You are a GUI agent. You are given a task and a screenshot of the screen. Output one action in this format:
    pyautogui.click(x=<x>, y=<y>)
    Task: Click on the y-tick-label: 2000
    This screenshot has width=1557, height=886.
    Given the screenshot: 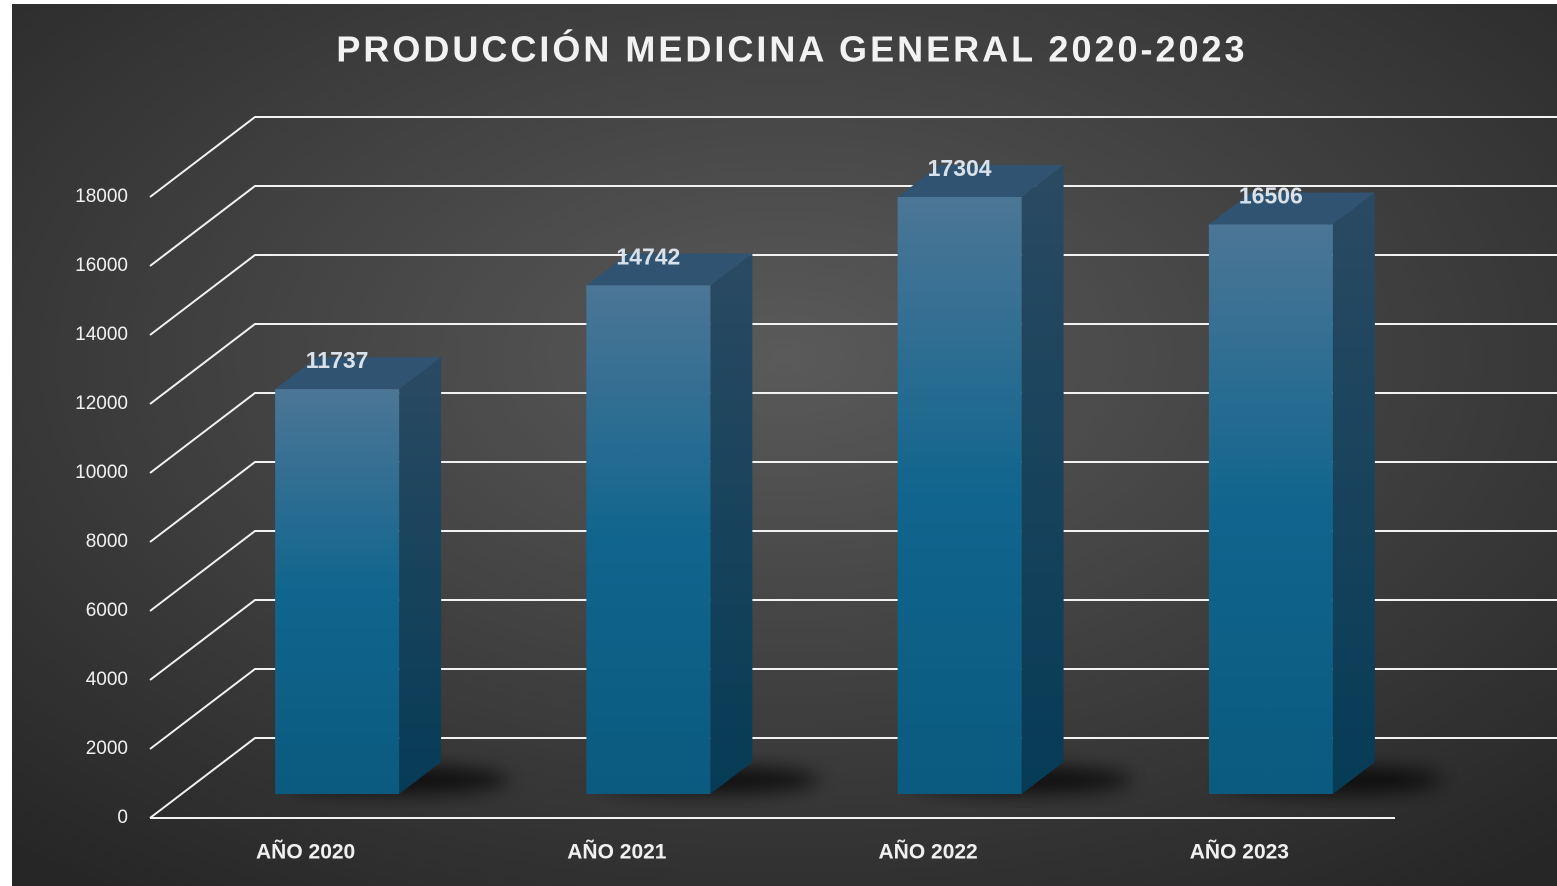 What is the action you would take?
    pyautogui.click(x=107, y=748)
    